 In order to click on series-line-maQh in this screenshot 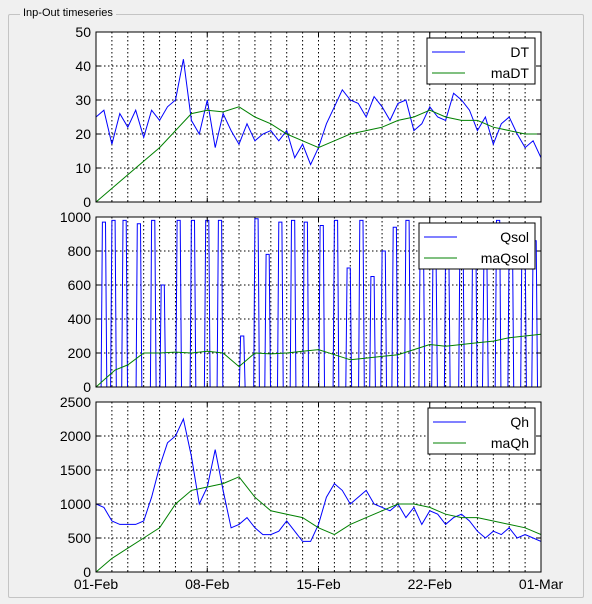, I will do `click(318, 524)`.